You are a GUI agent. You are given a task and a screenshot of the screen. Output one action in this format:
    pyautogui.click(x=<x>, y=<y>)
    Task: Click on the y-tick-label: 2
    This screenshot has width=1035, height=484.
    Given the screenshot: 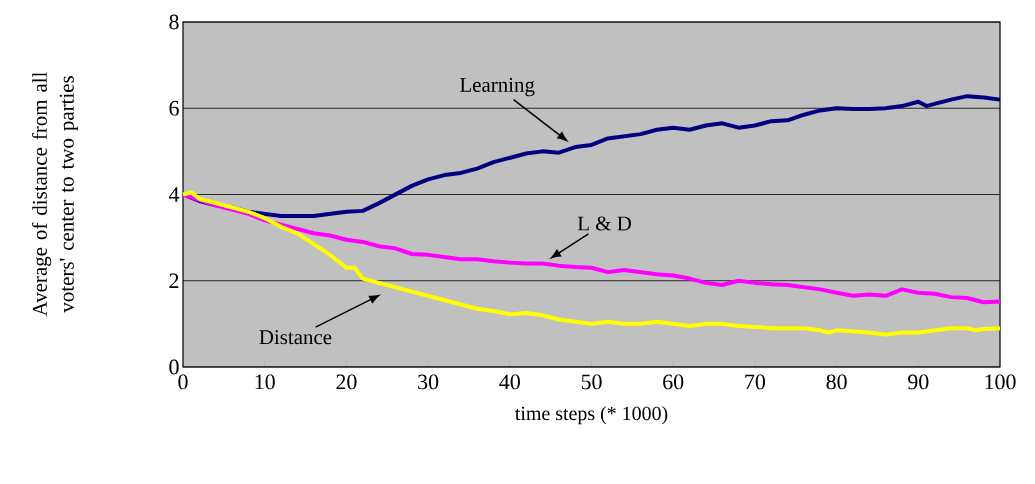 What is the action you would take?
    pyautogui.click(x=174, y=280)
    